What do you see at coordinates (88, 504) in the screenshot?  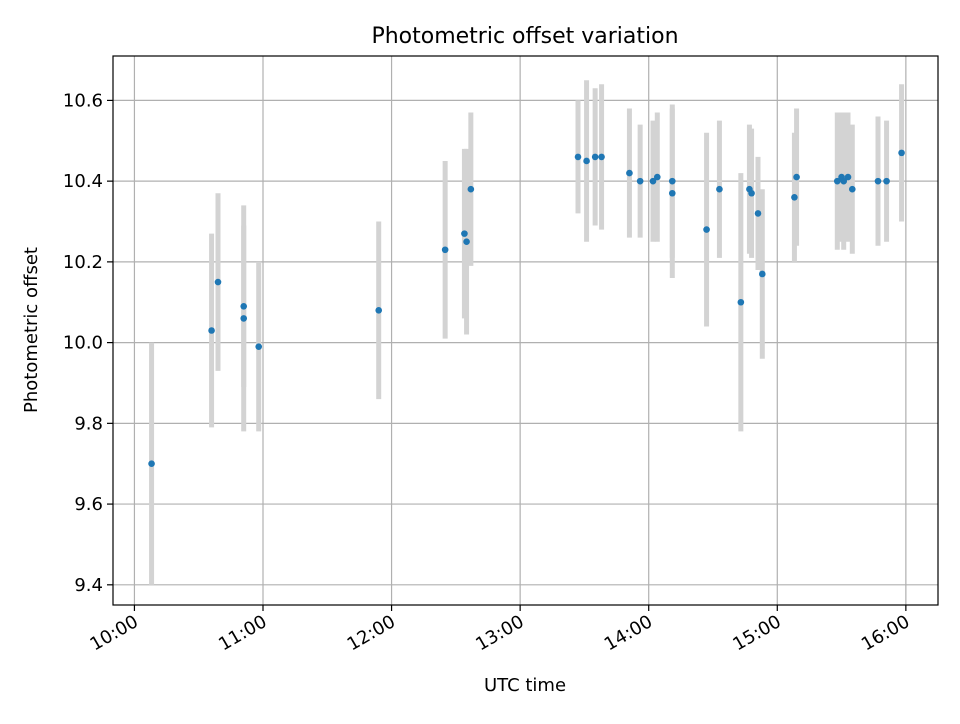 I see `y-tick-label: 9.6` at bounding box center [88, 504].